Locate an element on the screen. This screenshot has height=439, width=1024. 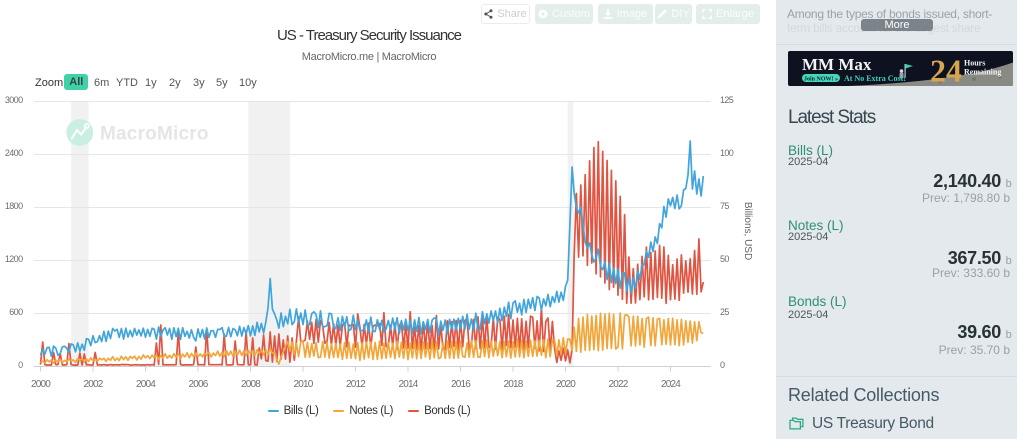
svg-text: 2004 is located at coordinates (146, 384).